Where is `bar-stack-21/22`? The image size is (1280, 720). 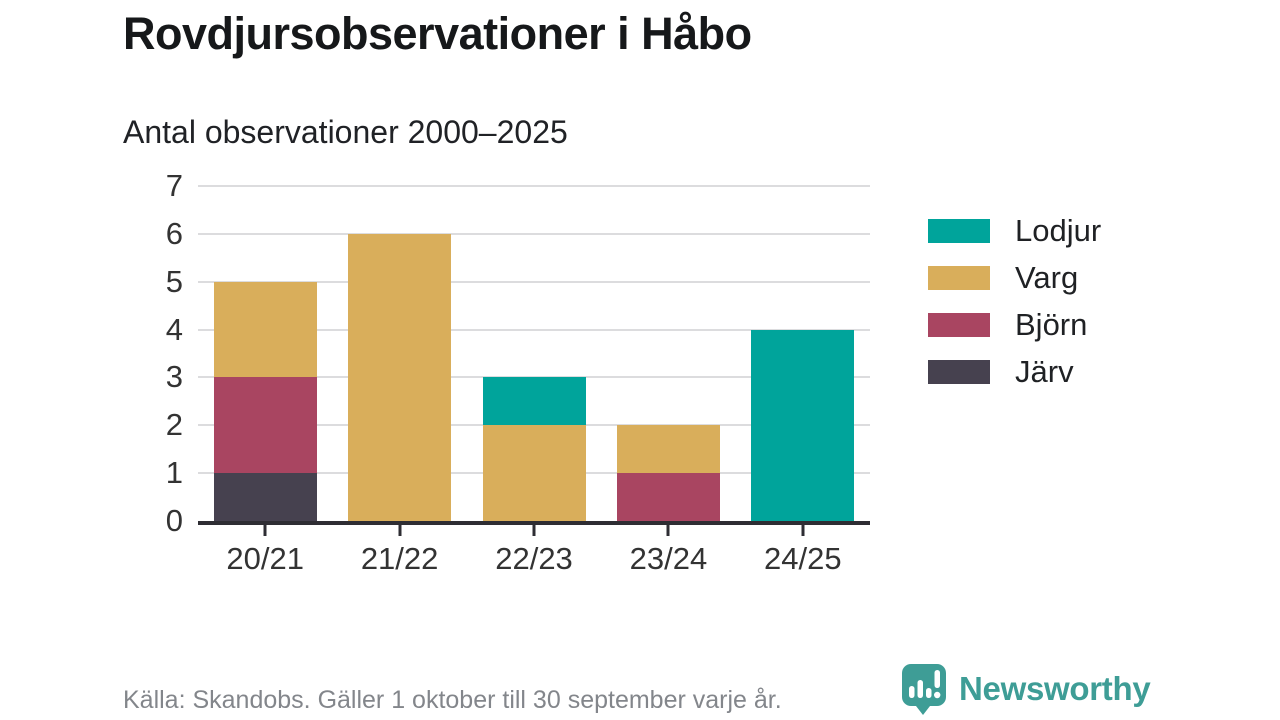
bar-stack-21/22 is located at coordinates (400, 353).